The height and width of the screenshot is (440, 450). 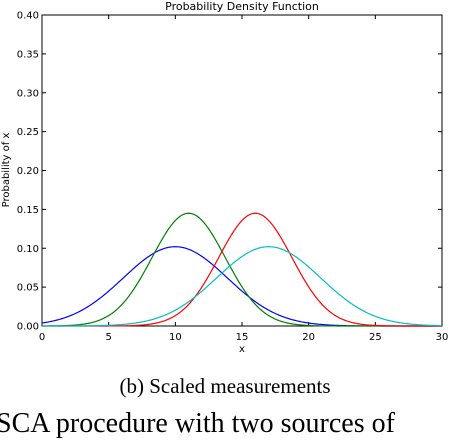 What do you see at coordinates (28, 132) in the screenshot?
I see `y-tick-label: 0.25` at bounding box center [28, 132].